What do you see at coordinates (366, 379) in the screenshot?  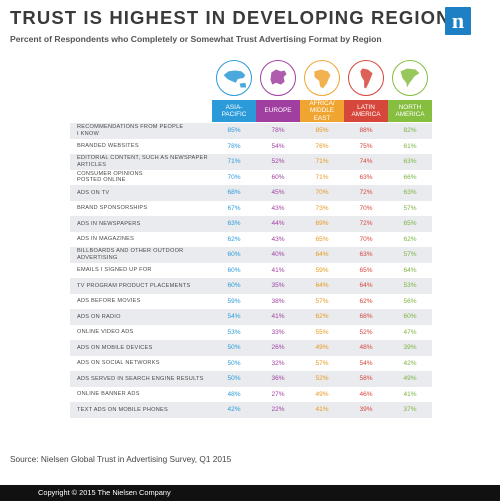 I see `value-cell: 58%` at bounding box center [366, 379].